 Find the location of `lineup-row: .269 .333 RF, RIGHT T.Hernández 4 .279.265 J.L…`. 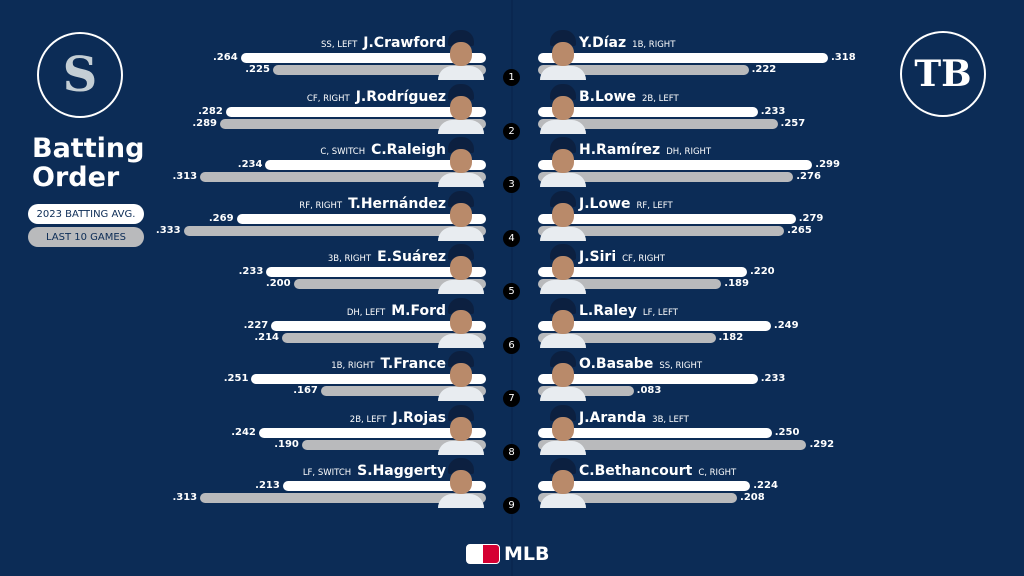

lineup-row: .269 .333 RF, RIGHT T.Hernández 4 .279.265 J.L… is located at coordinates (512, 219).